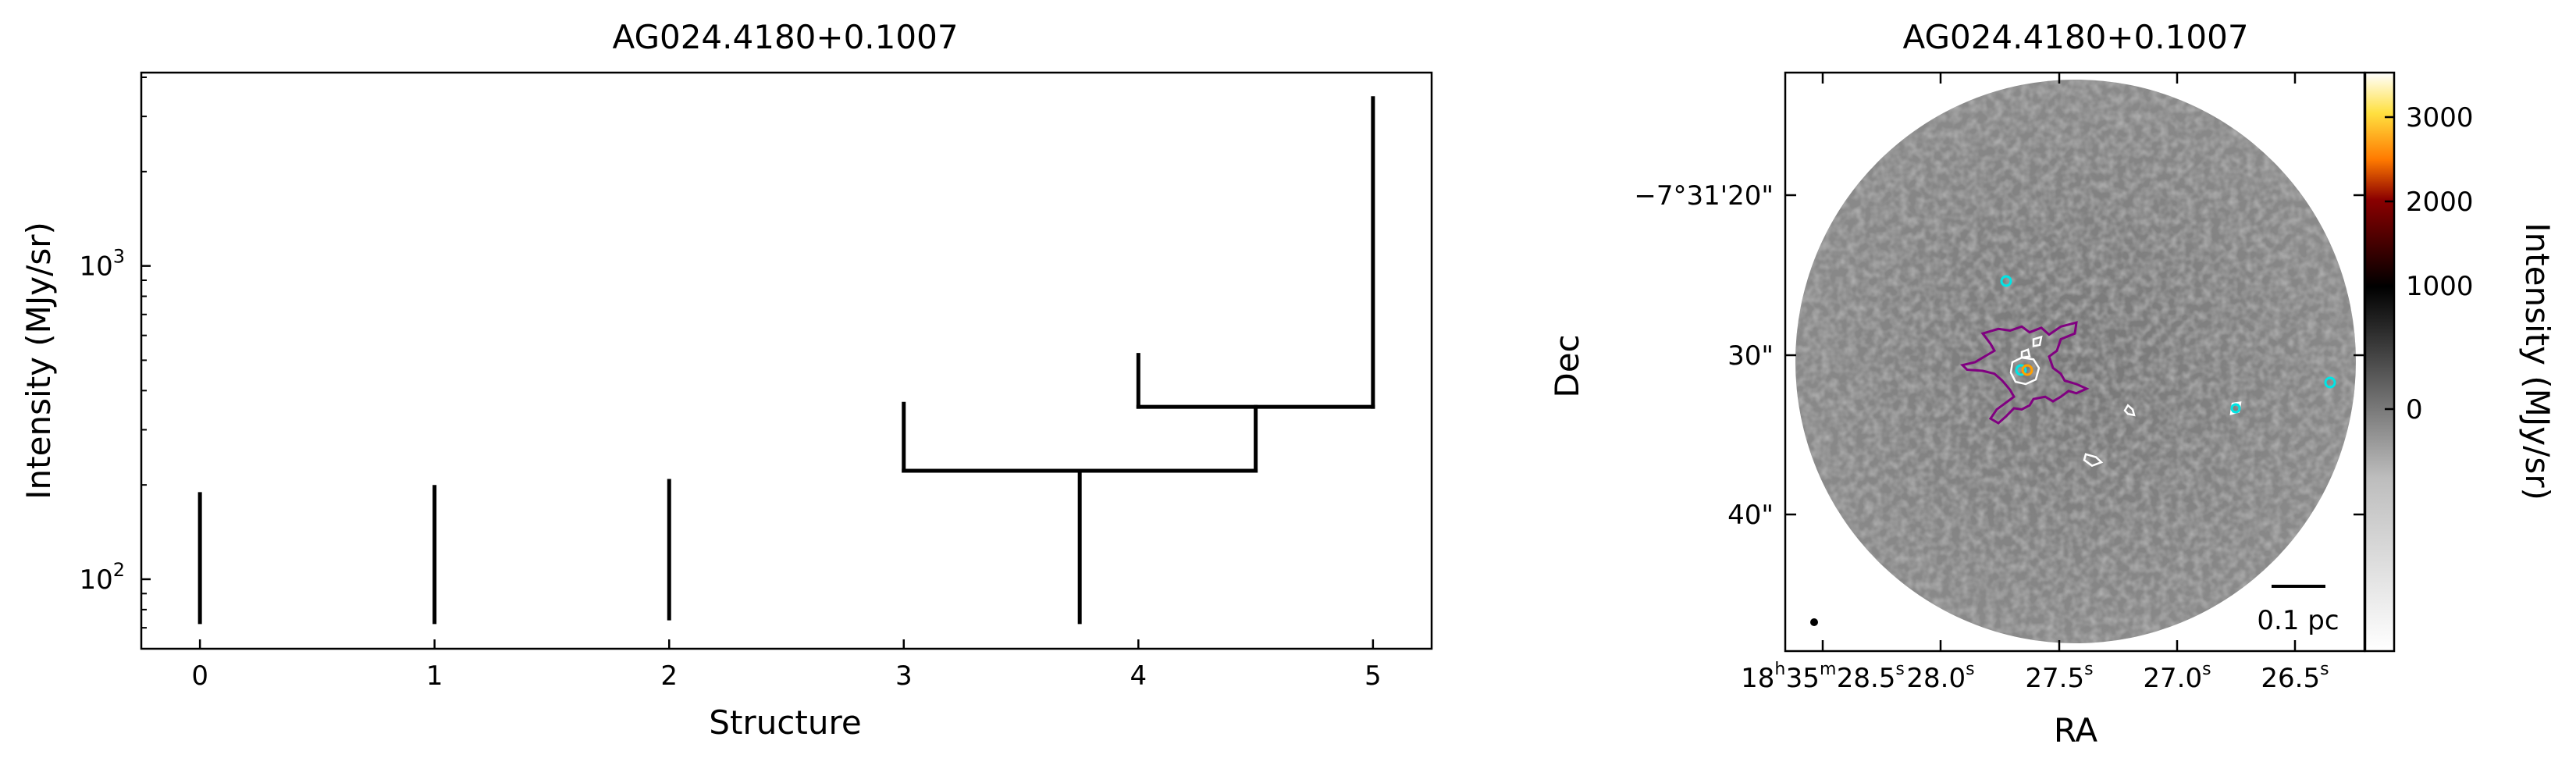 The width and height of the screenshot is (2576, 776). What do you see at coordinates (2298, 620) in the screenshot?
I see `scale-bar-label: 0.1 pc` at bounding box center [2298, 620].